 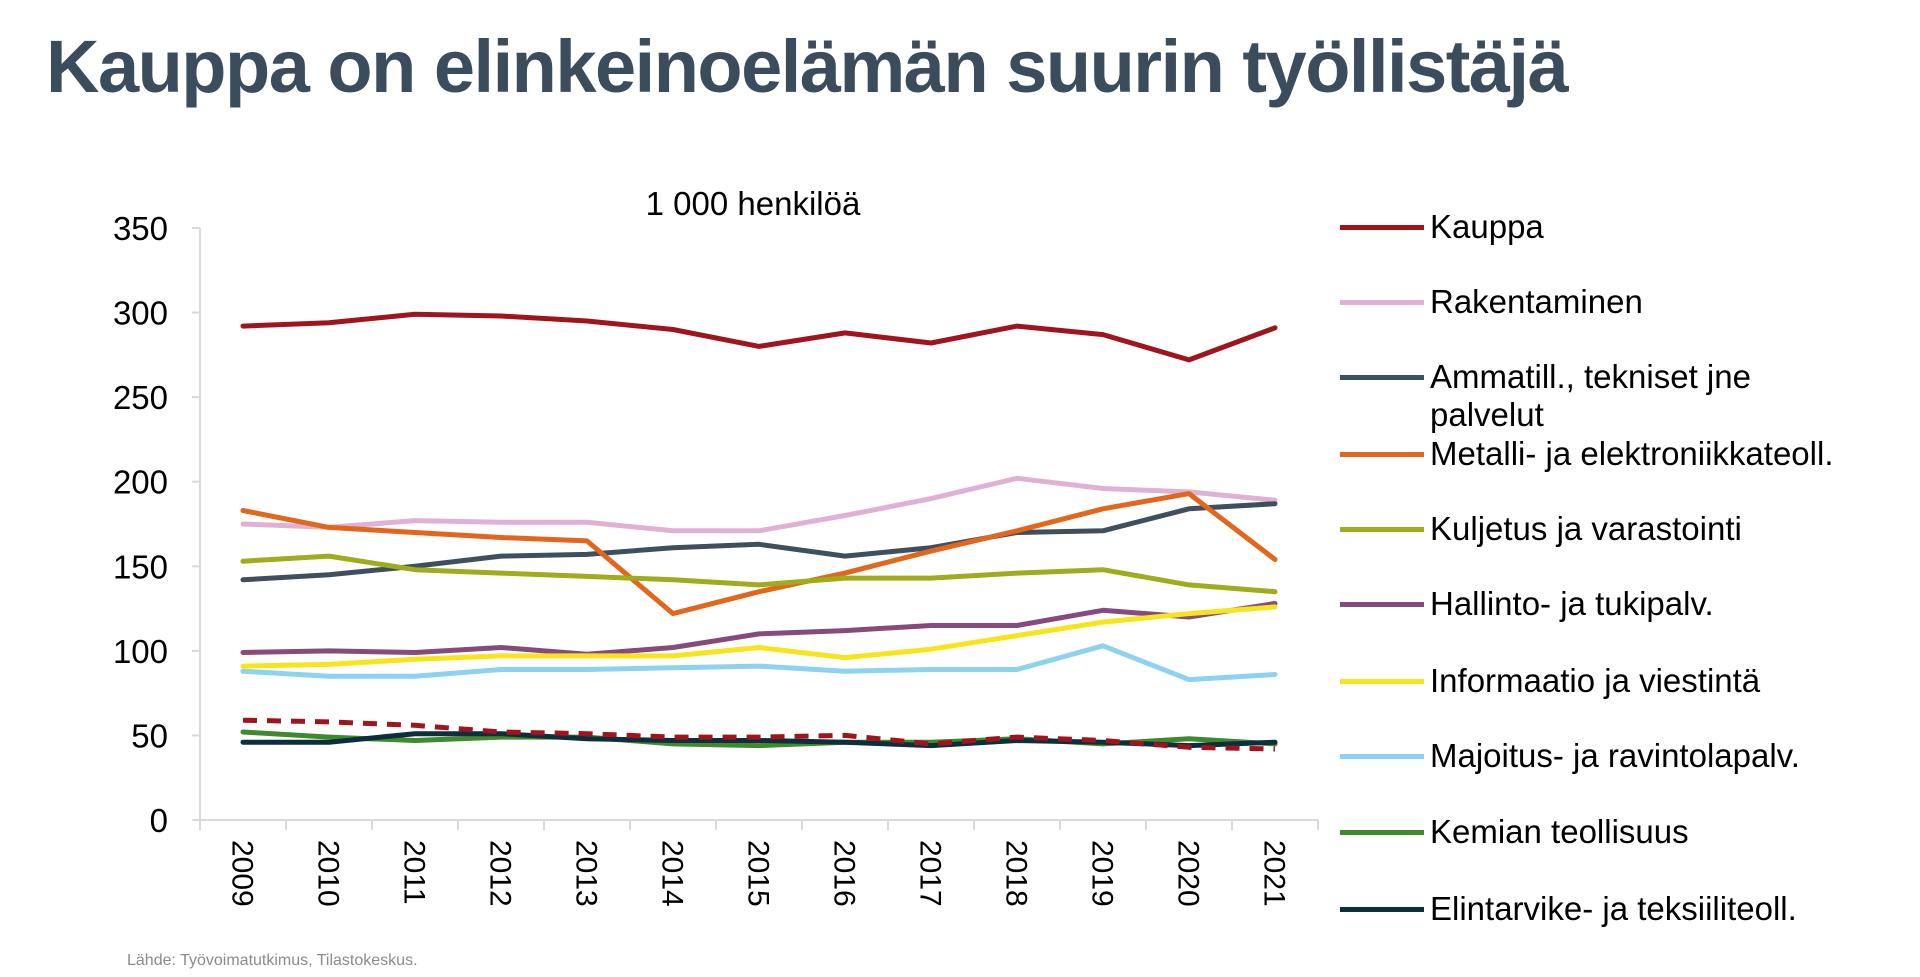 What do you see at coordinates (1188, 873) in the screenshot?
I see `x-tick-label: 2020` at bounding box center [1188, 873].